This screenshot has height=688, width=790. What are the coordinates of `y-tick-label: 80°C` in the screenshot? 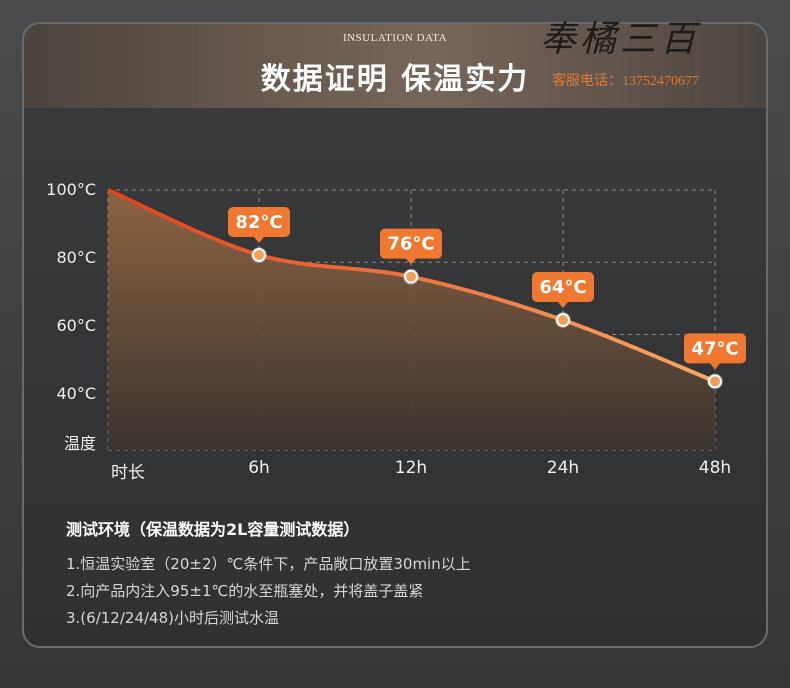 It's located at (76, 257).